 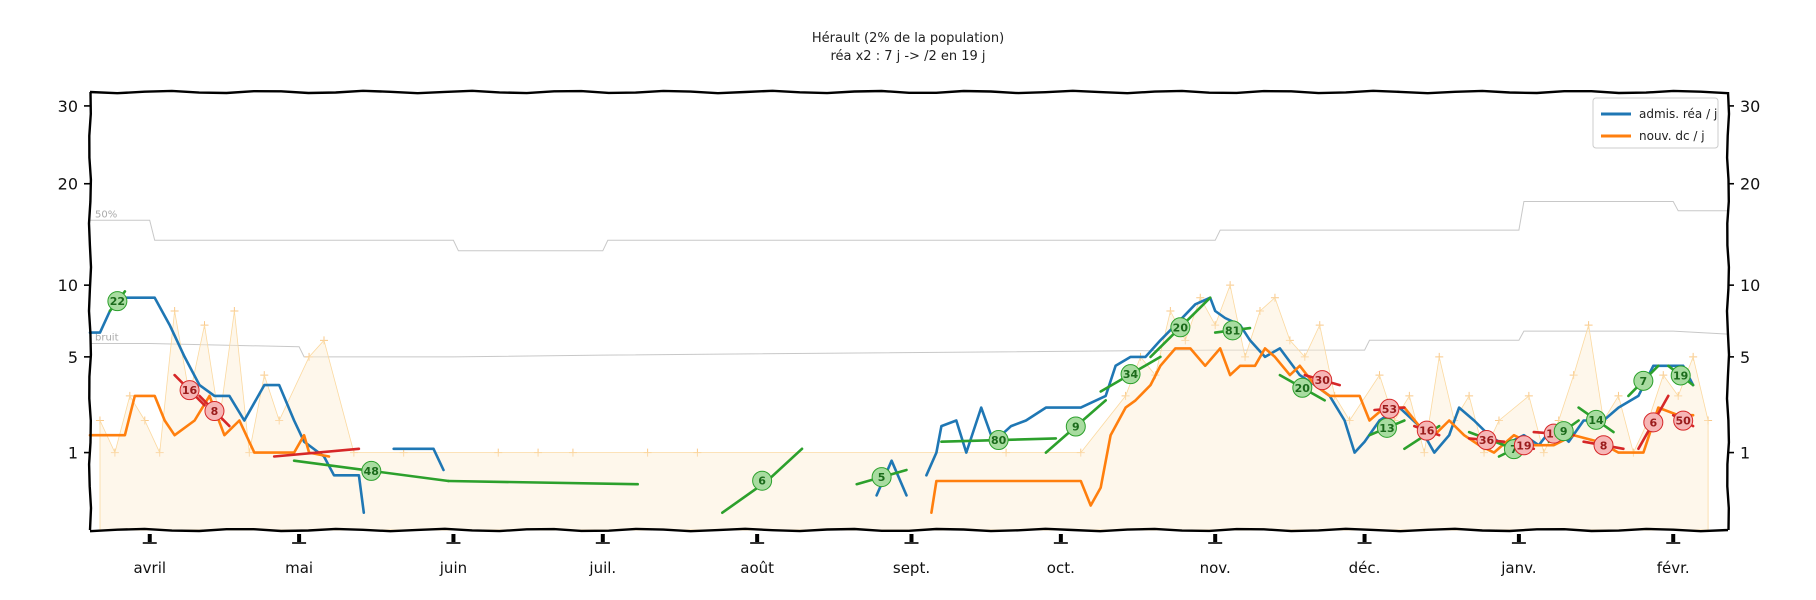 What do you see at coordinates (1389, 409) in the screenshot?
I see `trend-badge-label: 53` at bounding box center [1389, 409].